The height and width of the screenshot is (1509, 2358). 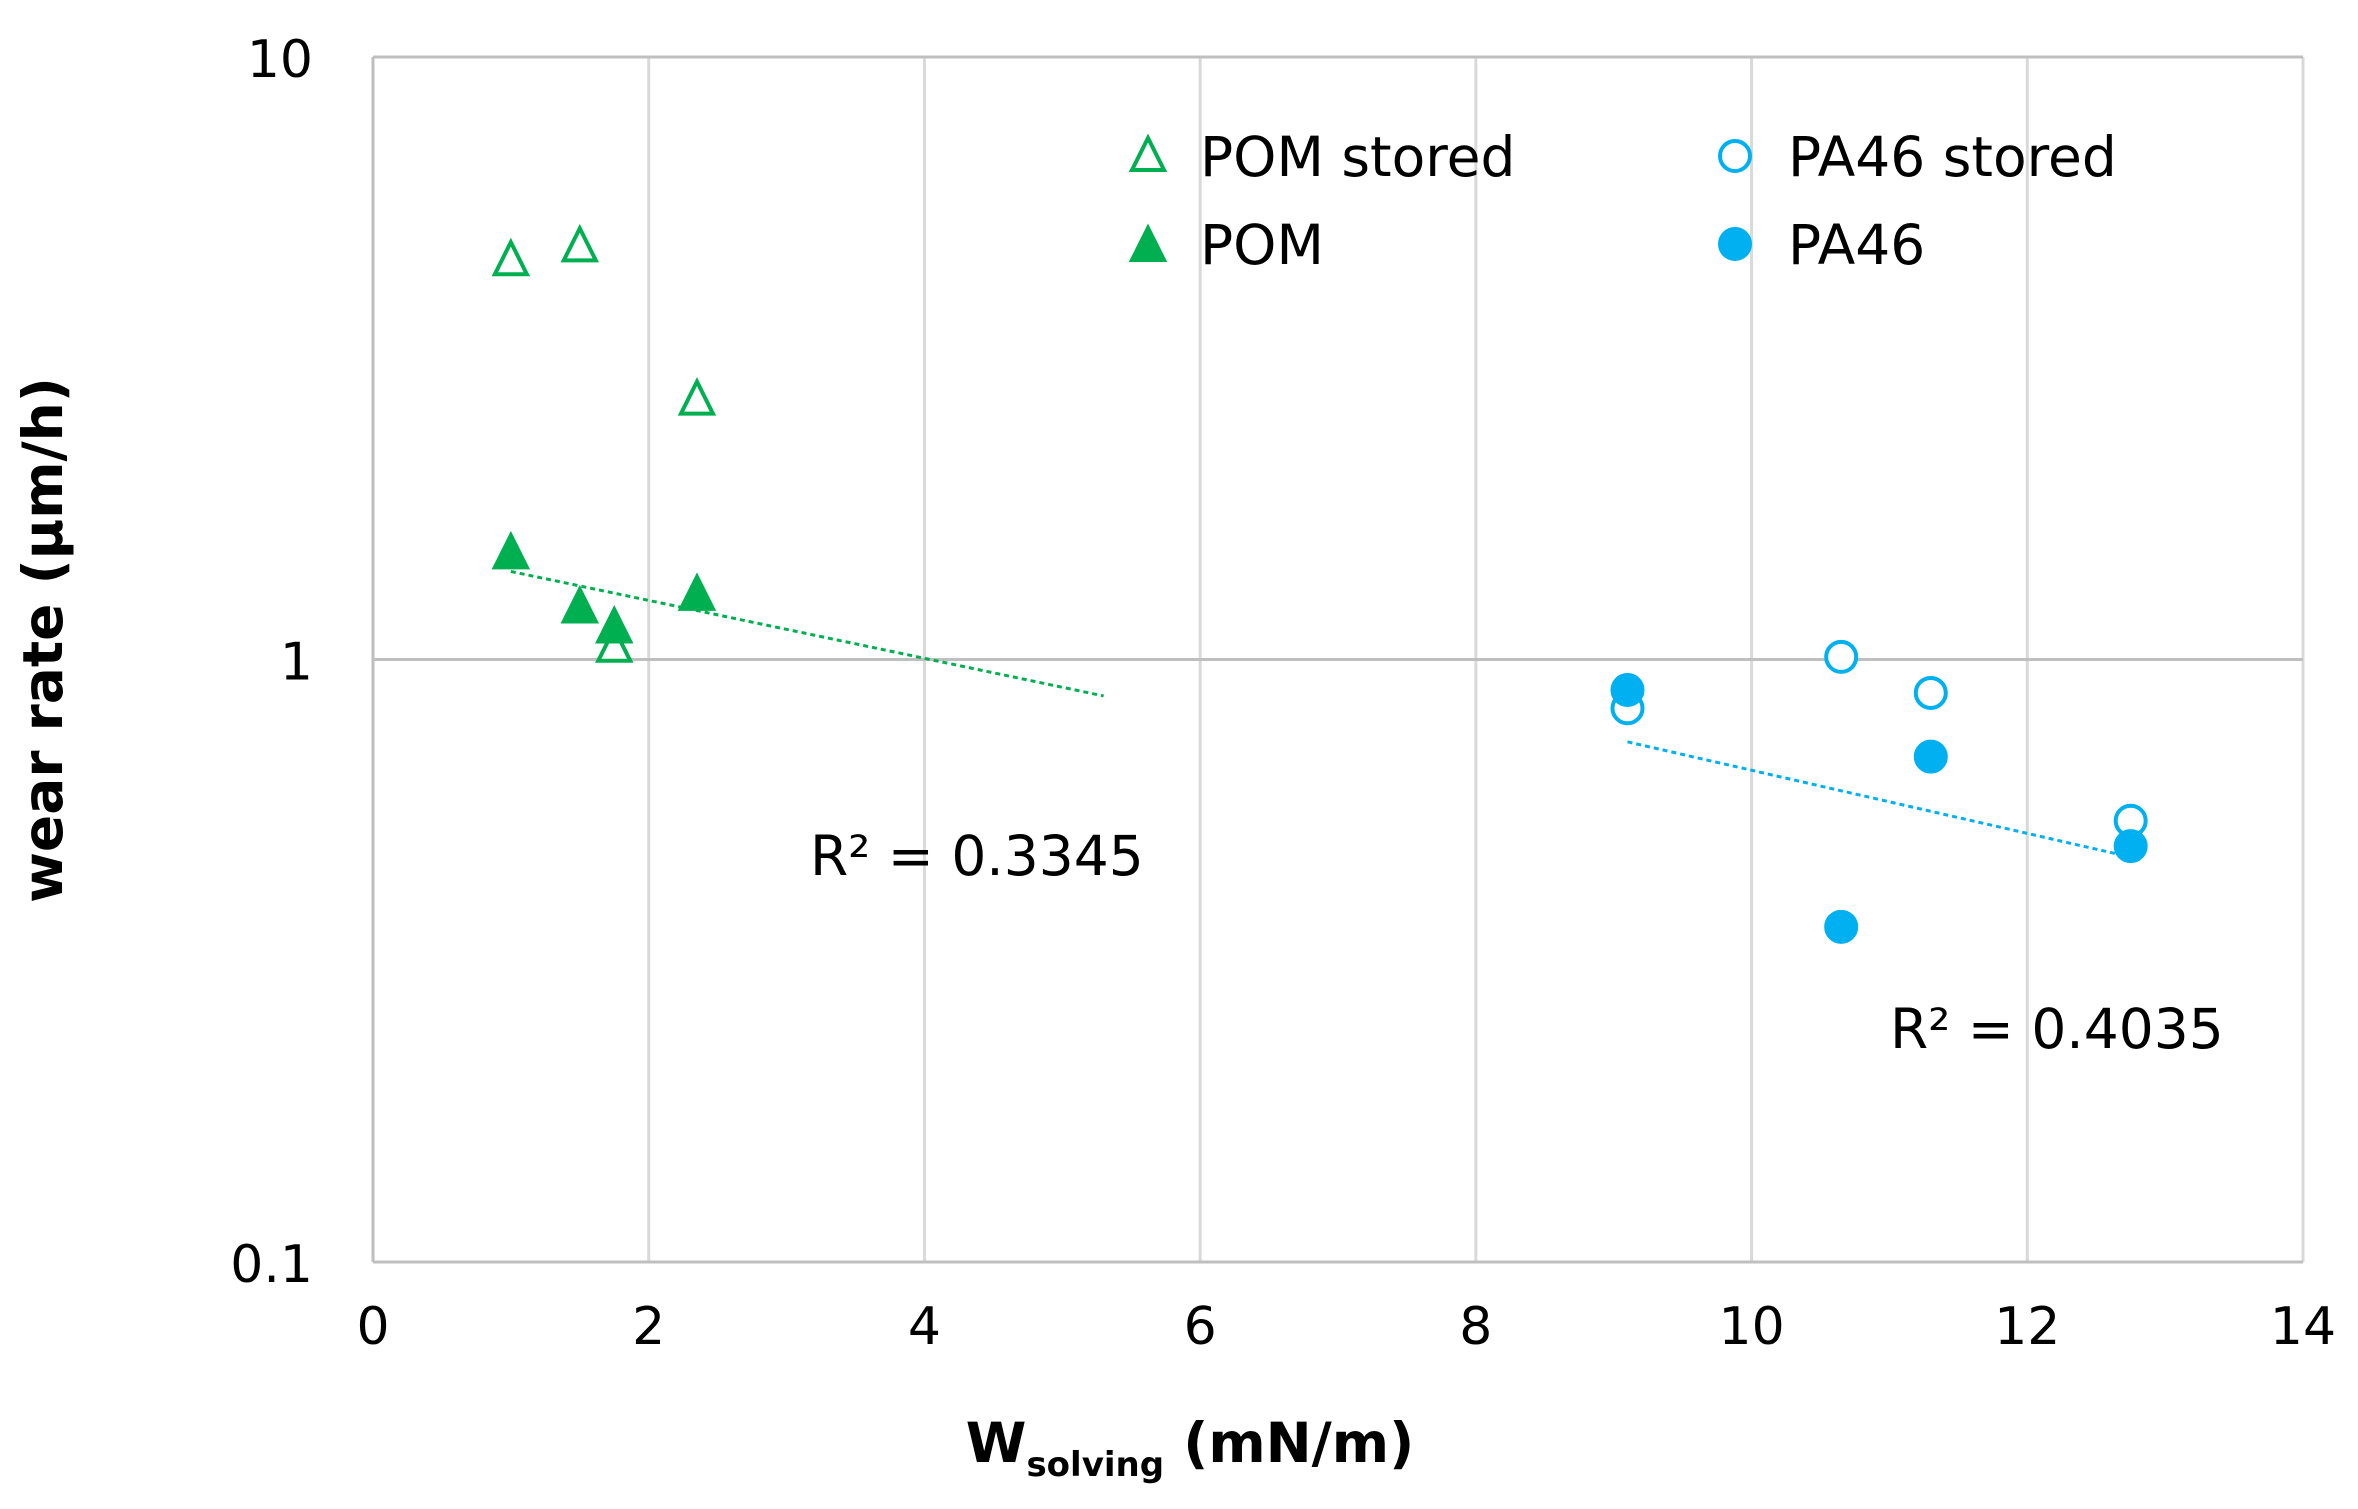 What do you see at coordinates (2303, 1327) in the screenshot?
I see `x-tick-label-14: 14` at bounding box center [2303, 1327].